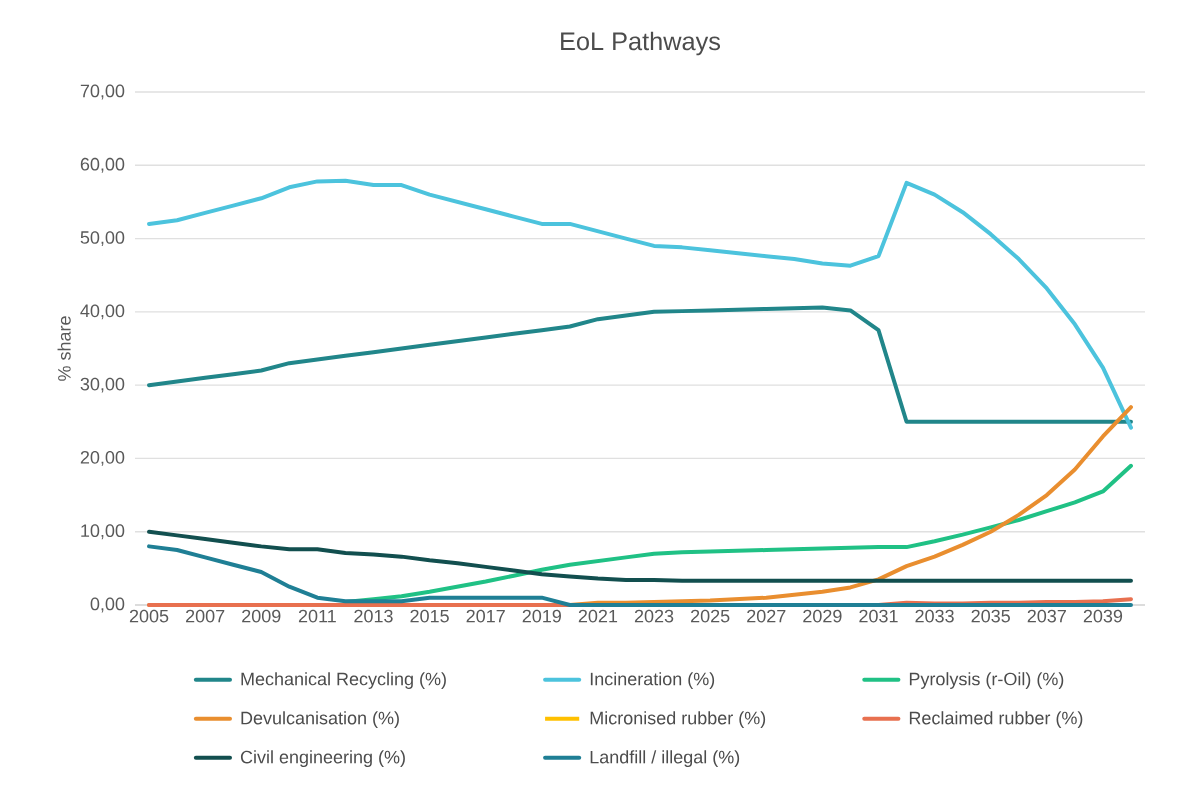 The width and height of the screenshot is (1180, 804). What do you see at coordinates (320, 719) in the screenshot?
I see `legend-label: Devulcanisation (%)` at bounding box center [320, 719].